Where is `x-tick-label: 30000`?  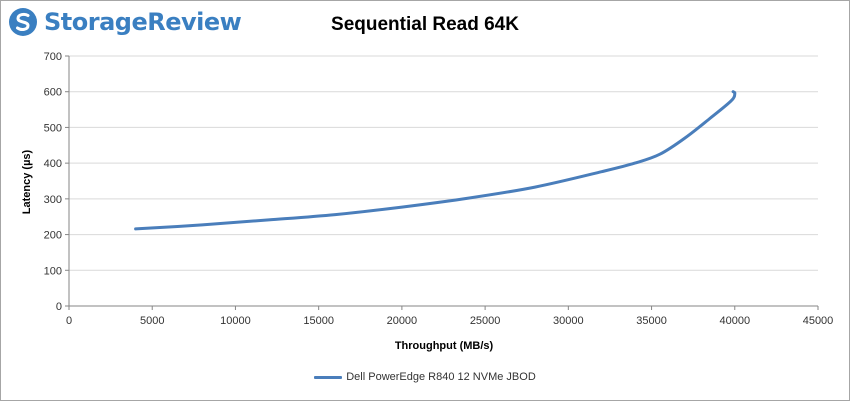 x-tick-label: 30000 is located at coordinates (568, 321).